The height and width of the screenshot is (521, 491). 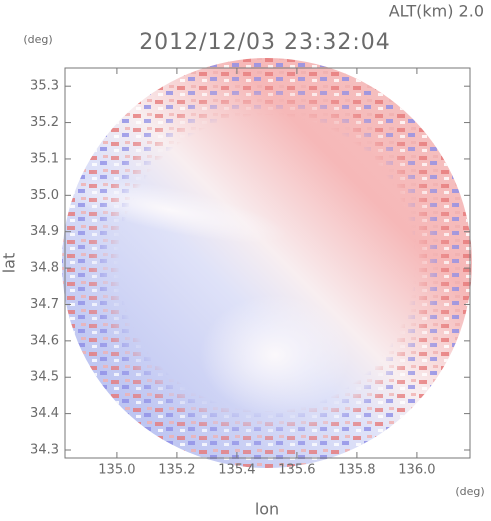 I want to click on y-tick-label: 34.9, so click(x=44, y=231).